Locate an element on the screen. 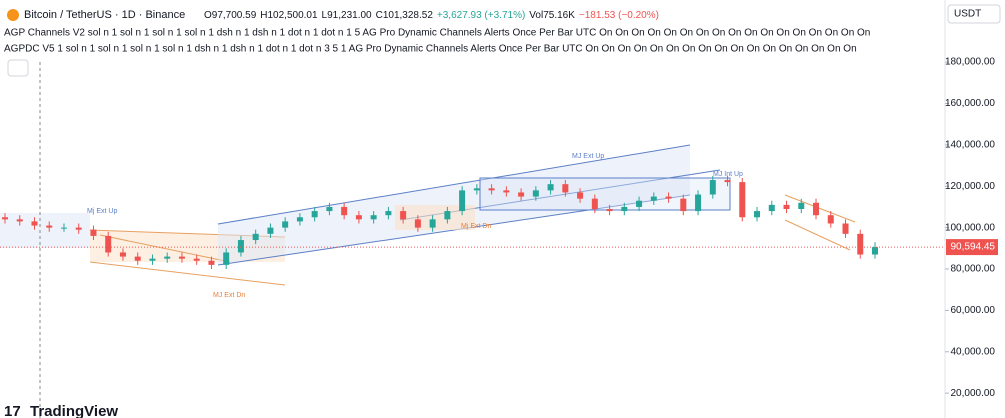 The width and height of the screenshot is (1005, 418). annotation: MJ Ext Up is located at coordinates (588, 156).